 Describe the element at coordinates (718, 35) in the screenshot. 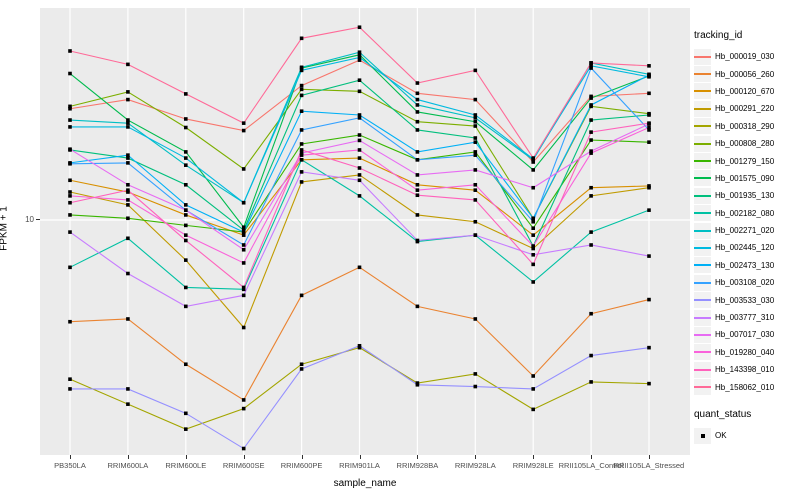

I see `legend-title-tracking-id: tracking_id` at that location.